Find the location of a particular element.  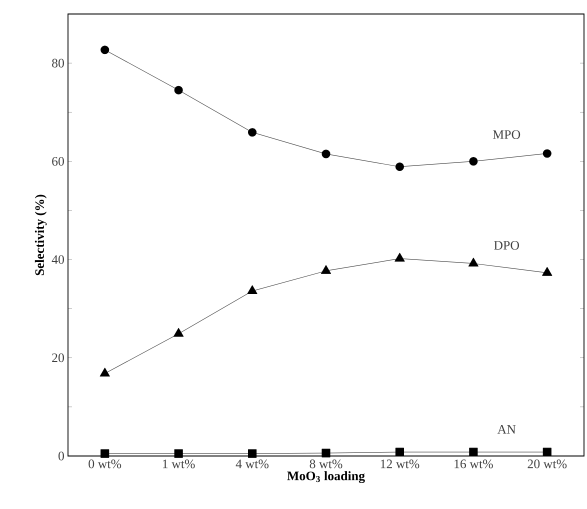

y-axis-title: Selectivity (%) is located at coordinates (40, 235).